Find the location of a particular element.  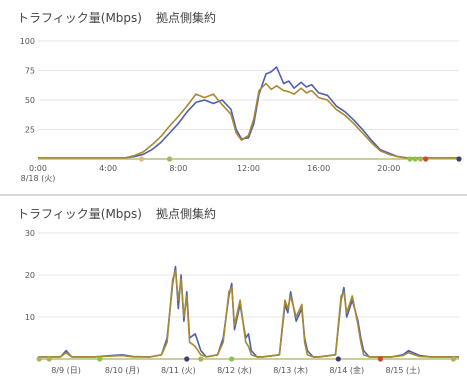

x-date-label: 8/18 (火) is located at coordinates (38, 178).